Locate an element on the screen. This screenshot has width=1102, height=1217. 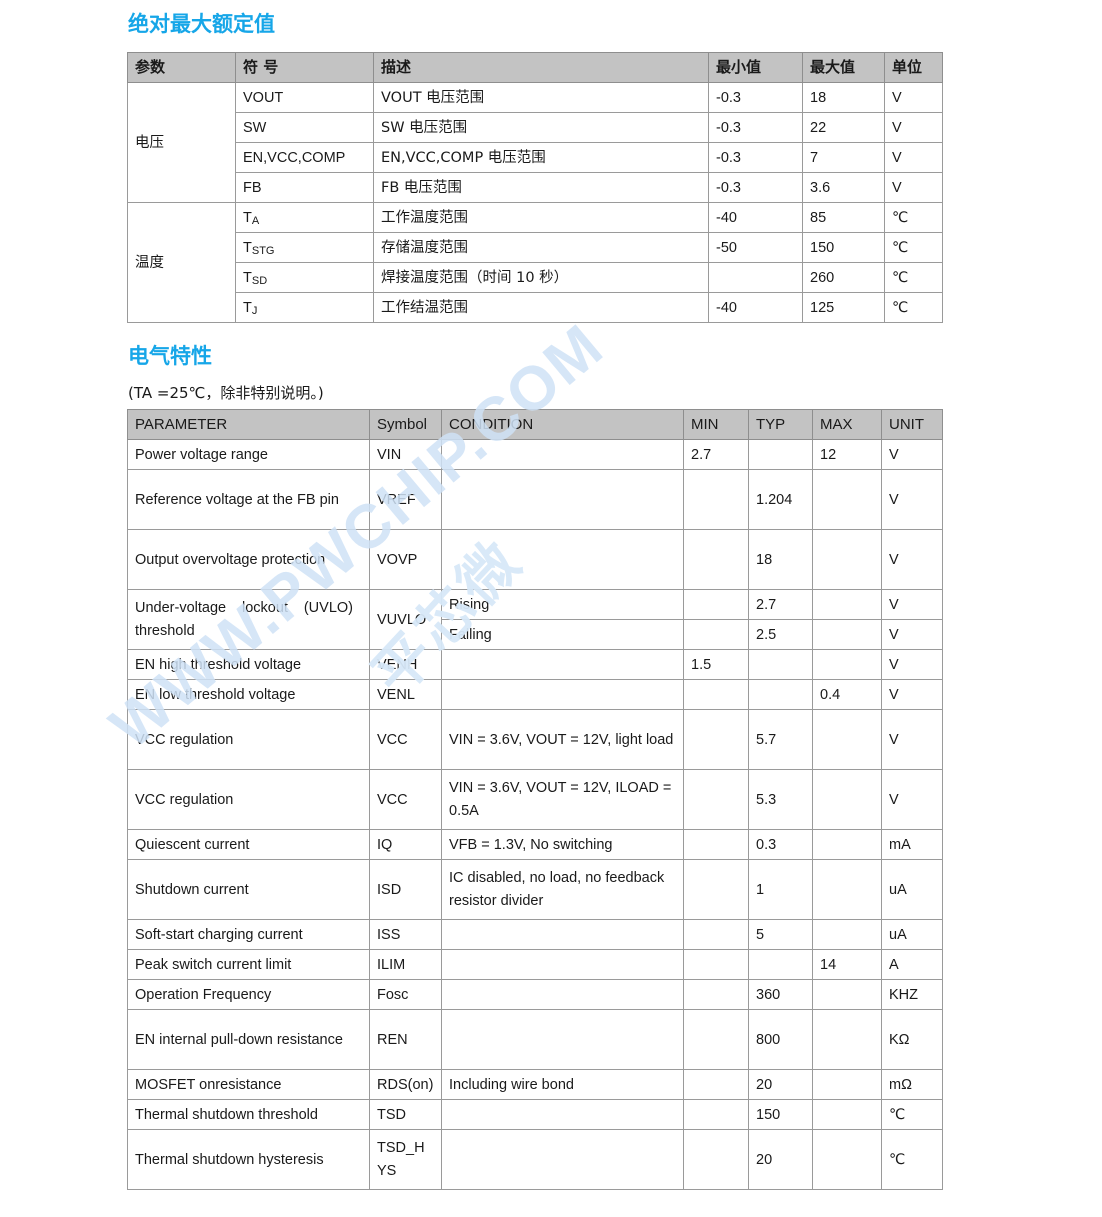
section-title-electrical-characteristics: 电气特性 is located at coordinates (170, 356).